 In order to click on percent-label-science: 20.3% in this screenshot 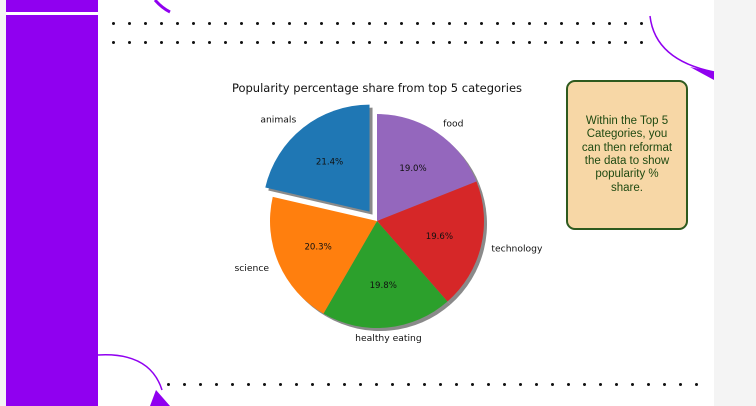, I will do `click(317, 248)`.